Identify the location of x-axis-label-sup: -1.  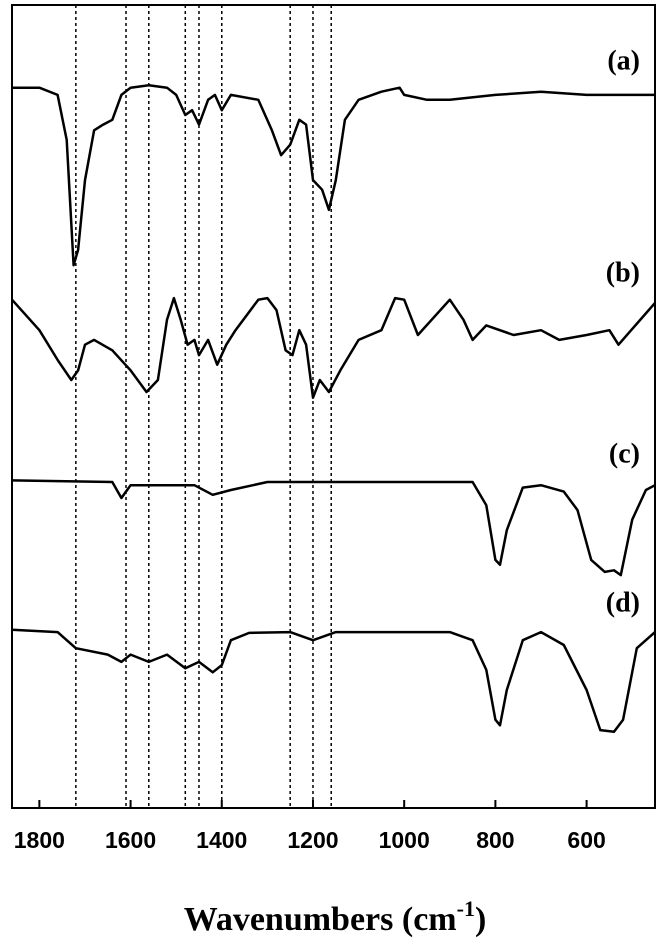
(466, 908).